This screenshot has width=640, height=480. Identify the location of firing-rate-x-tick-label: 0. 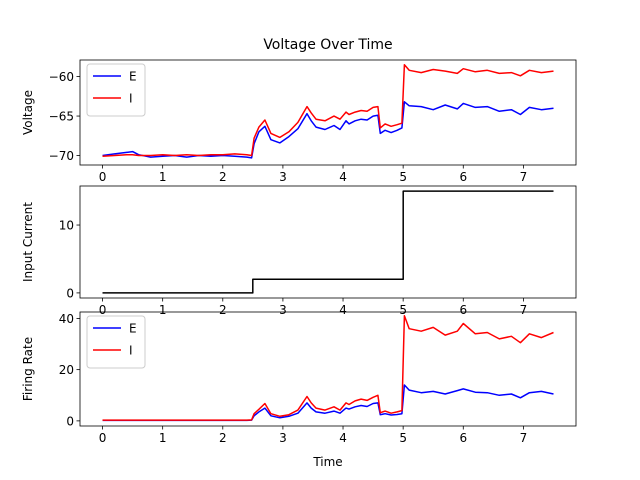
(103, 438).